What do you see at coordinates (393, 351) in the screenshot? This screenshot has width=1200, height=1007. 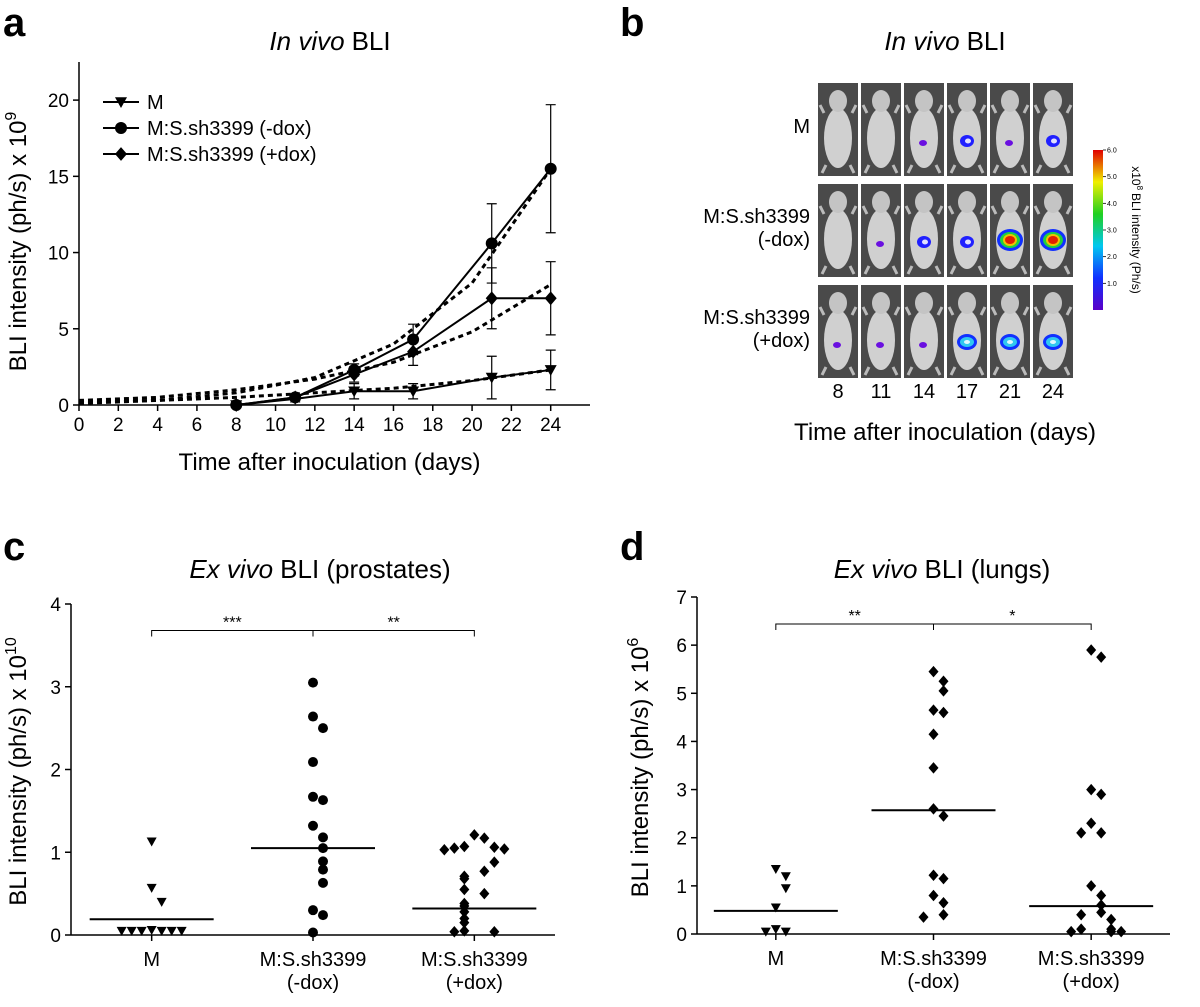 I see `series-line` at bounding box center [393, 351].